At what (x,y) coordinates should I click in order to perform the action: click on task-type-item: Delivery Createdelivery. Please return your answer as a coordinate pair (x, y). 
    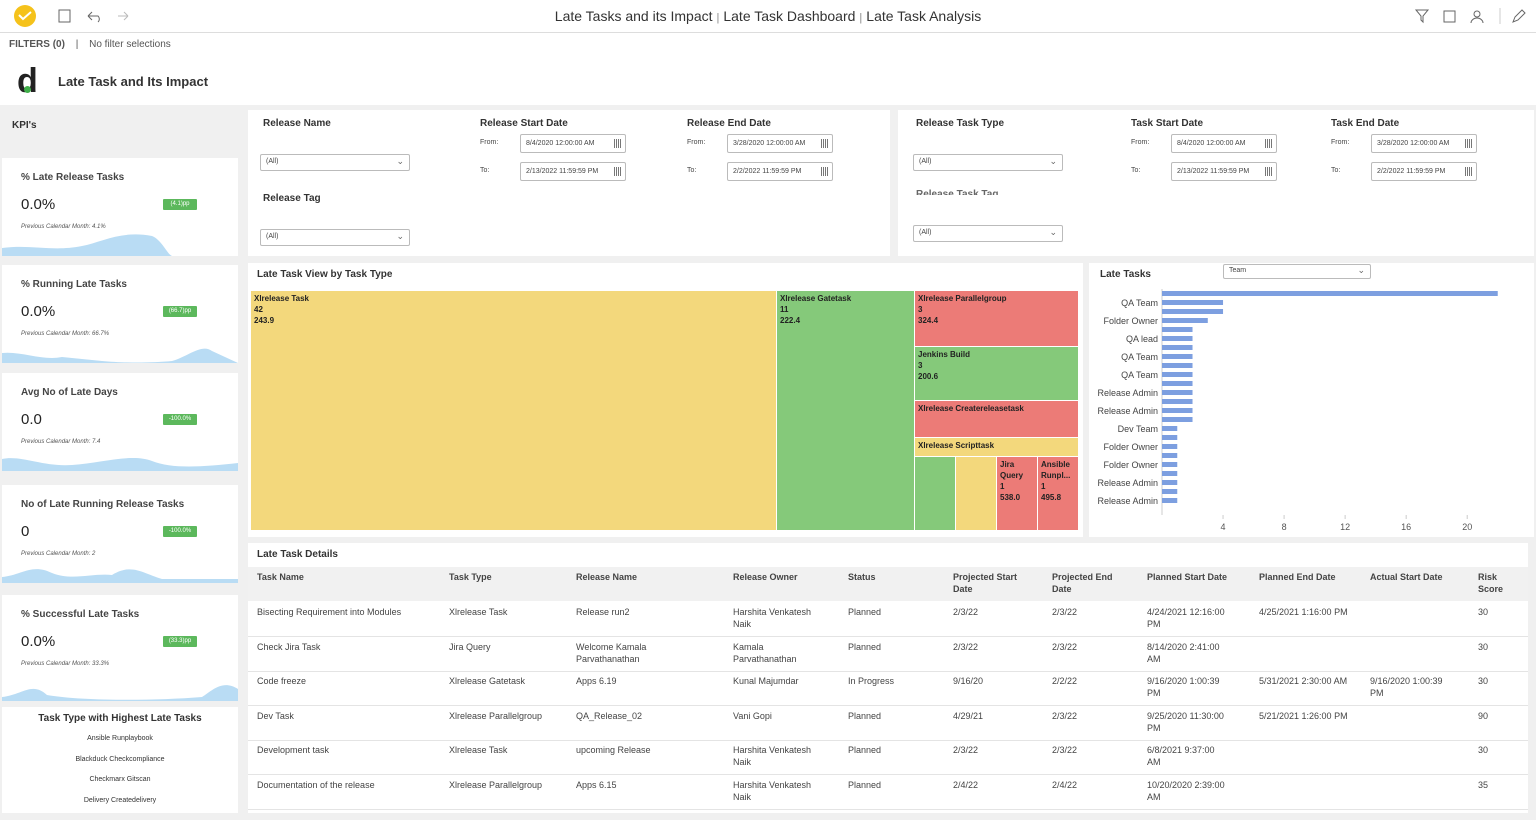
    Looking at the image, I should click on (120, 800).